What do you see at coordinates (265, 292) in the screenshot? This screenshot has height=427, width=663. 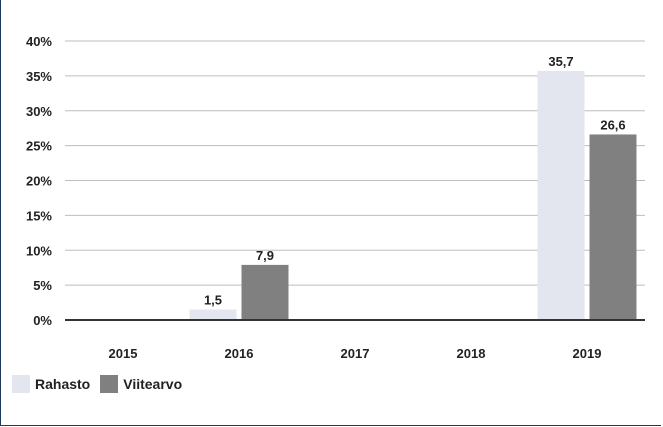 I see `bar-viitearvo-2016` at bounding box center [265, 292].